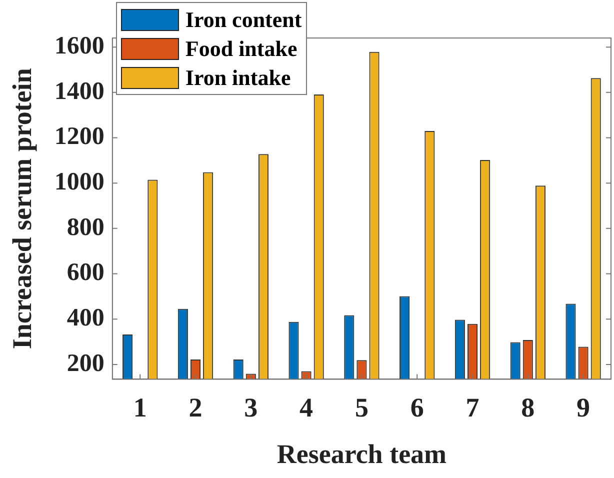  I want to click on y-tick-label: 200, so click(85, 363).